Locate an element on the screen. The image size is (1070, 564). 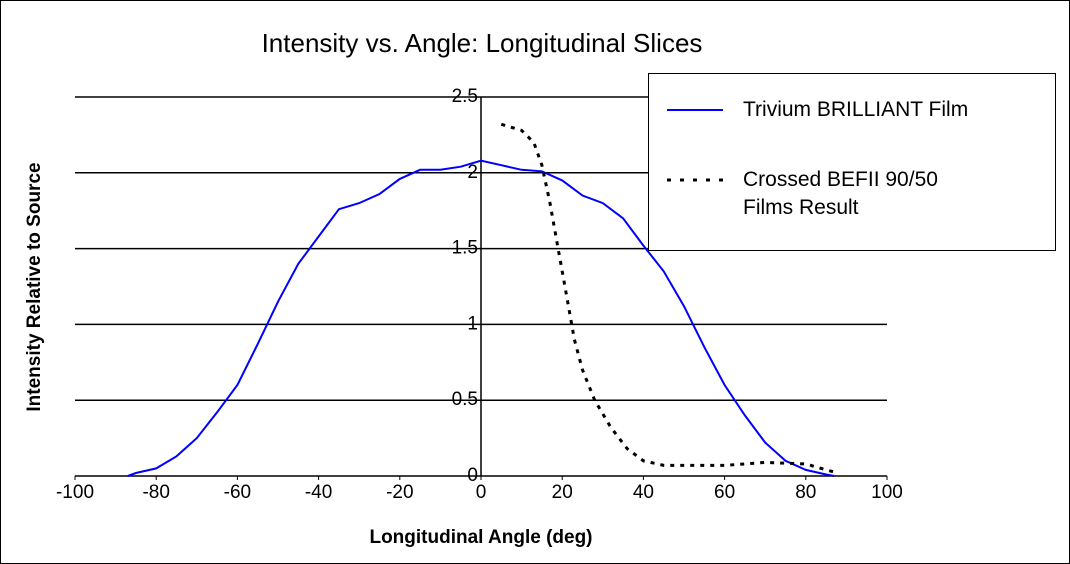
chart-title: Intensity vs. Angle: Longitudinal Slices is located at coordinates (482, 43).